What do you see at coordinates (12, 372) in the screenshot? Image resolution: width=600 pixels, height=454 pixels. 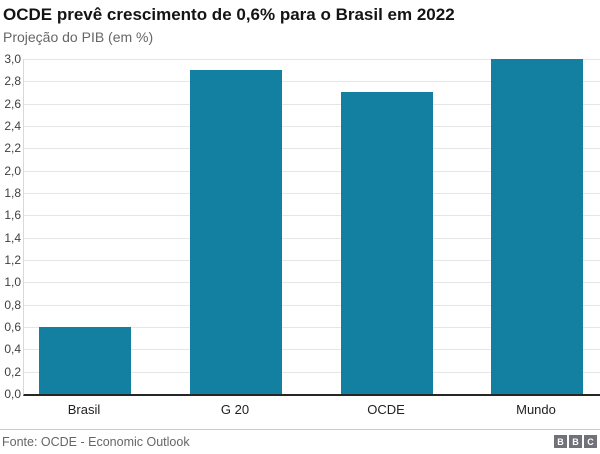 I see `y-tick-label: 0,2` at bounding box center [12, 372].